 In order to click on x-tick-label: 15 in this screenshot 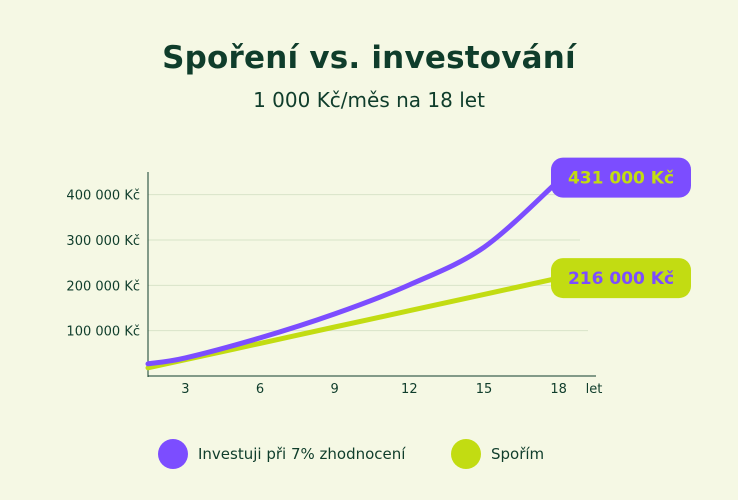, I will do `click(484, 389)`.